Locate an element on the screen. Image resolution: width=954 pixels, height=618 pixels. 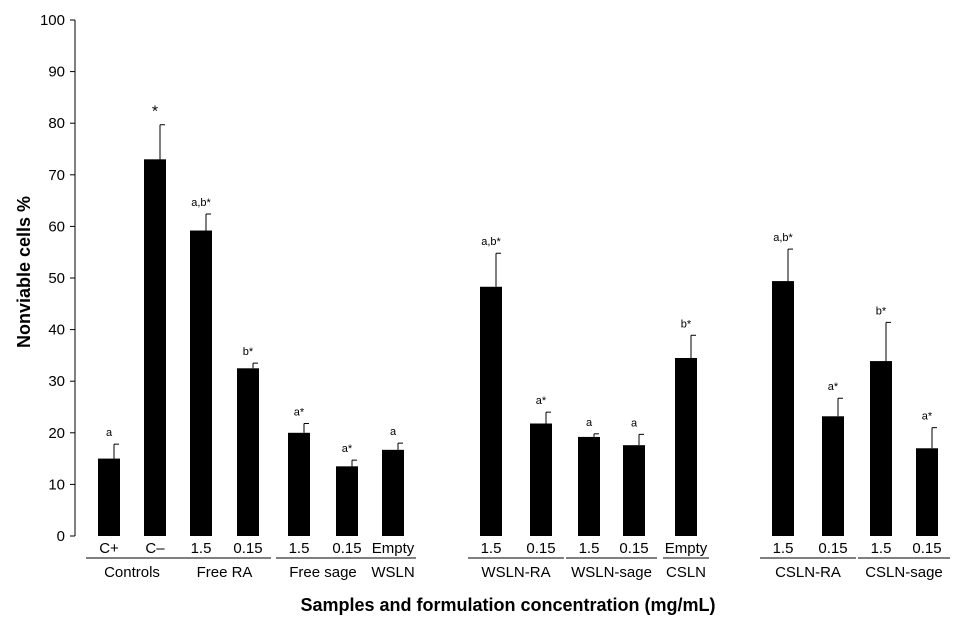
group-label: CSLN-RA is located at coordinates (808, 572).